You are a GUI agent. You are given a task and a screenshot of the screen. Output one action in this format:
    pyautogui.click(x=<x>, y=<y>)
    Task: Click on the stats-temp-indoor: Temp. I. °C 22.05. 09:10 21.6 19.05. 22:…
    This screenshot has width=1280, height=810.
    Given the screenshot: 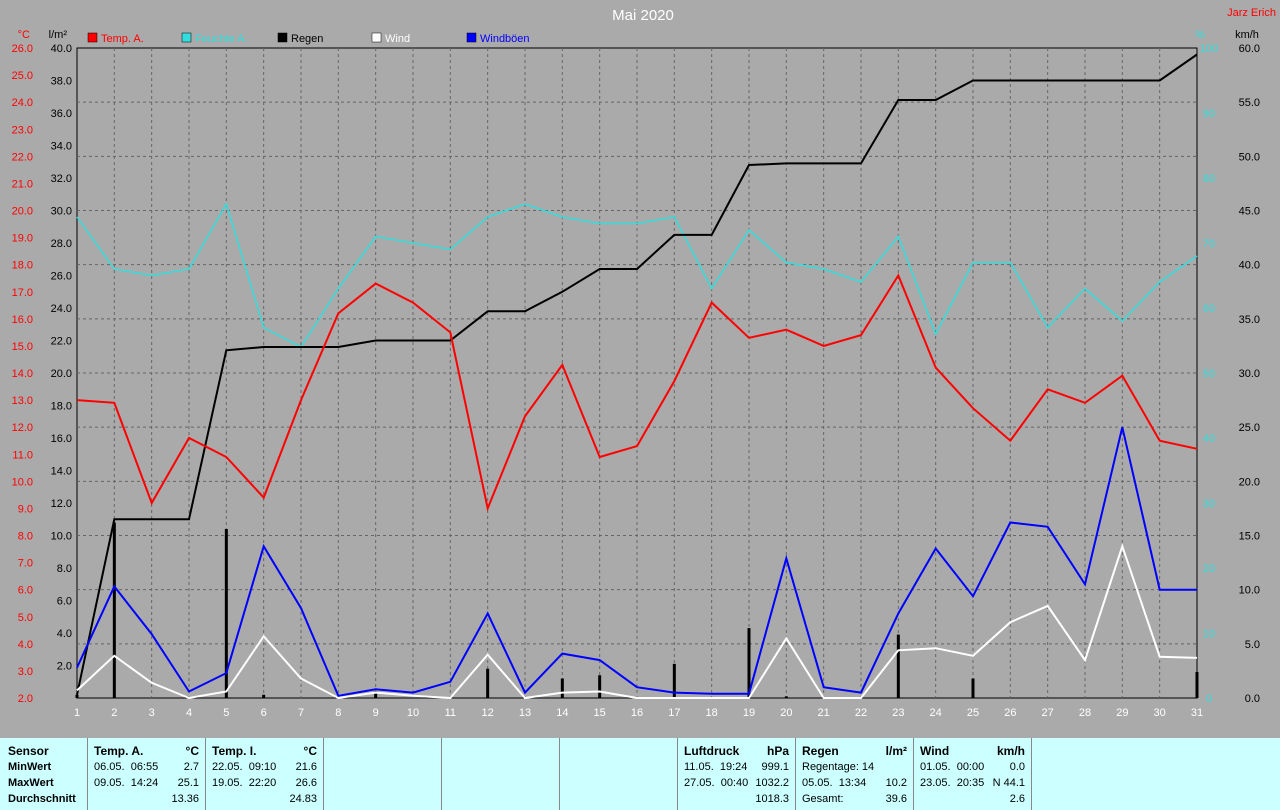 What is the action you would take?
    pyautogui.click(x=265, y=774)
    